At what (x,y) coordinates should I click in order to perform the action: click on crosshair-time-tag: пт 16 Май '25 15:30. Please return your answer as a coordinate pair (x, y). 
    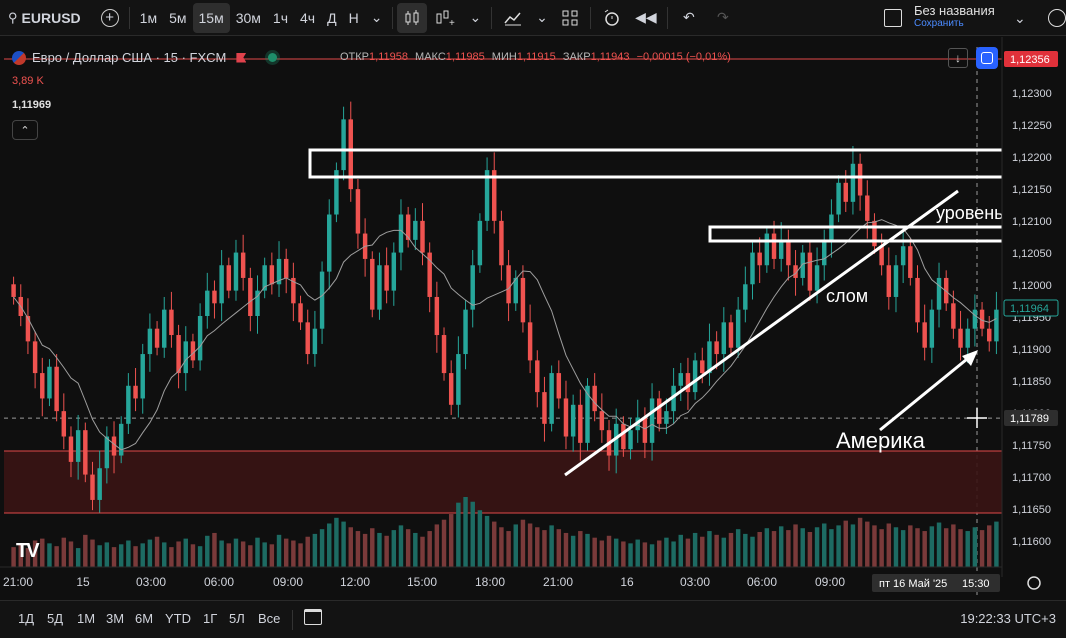
    Looking at the image, I should click on (936, 583).